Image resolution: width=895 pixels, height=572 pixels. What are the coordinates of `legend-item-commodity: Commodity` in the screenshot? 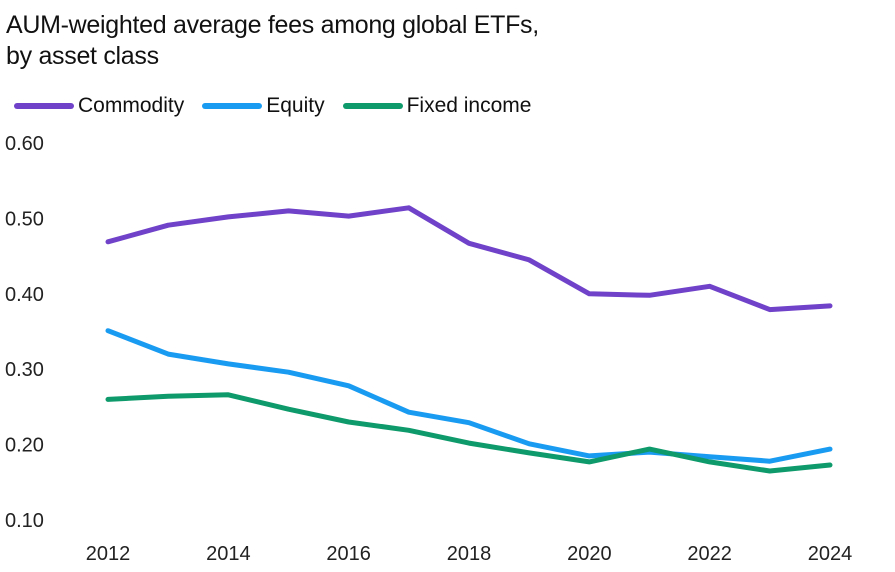 It's located at (99, 106).